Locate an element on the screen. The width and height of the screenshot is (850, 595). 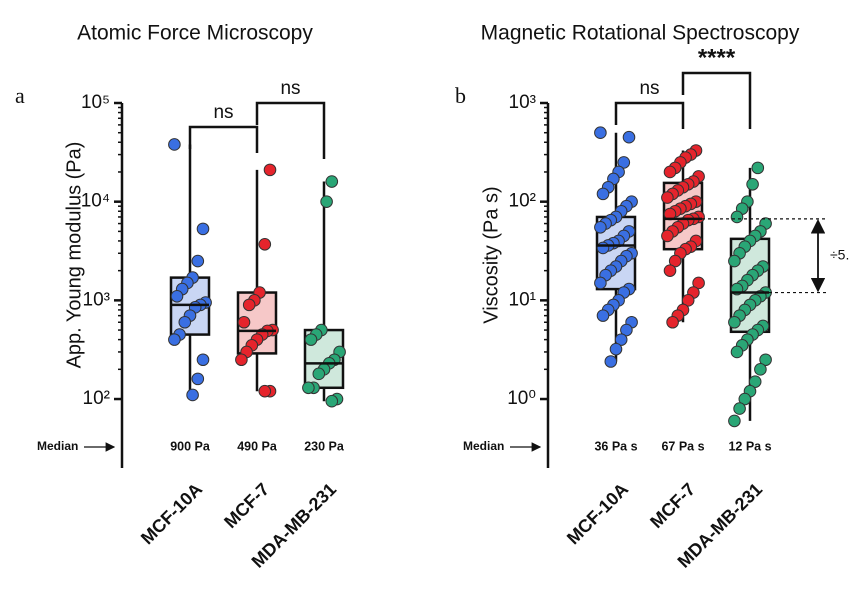
y-tick-label: 10⁵ is located at coordinates (95, 102).